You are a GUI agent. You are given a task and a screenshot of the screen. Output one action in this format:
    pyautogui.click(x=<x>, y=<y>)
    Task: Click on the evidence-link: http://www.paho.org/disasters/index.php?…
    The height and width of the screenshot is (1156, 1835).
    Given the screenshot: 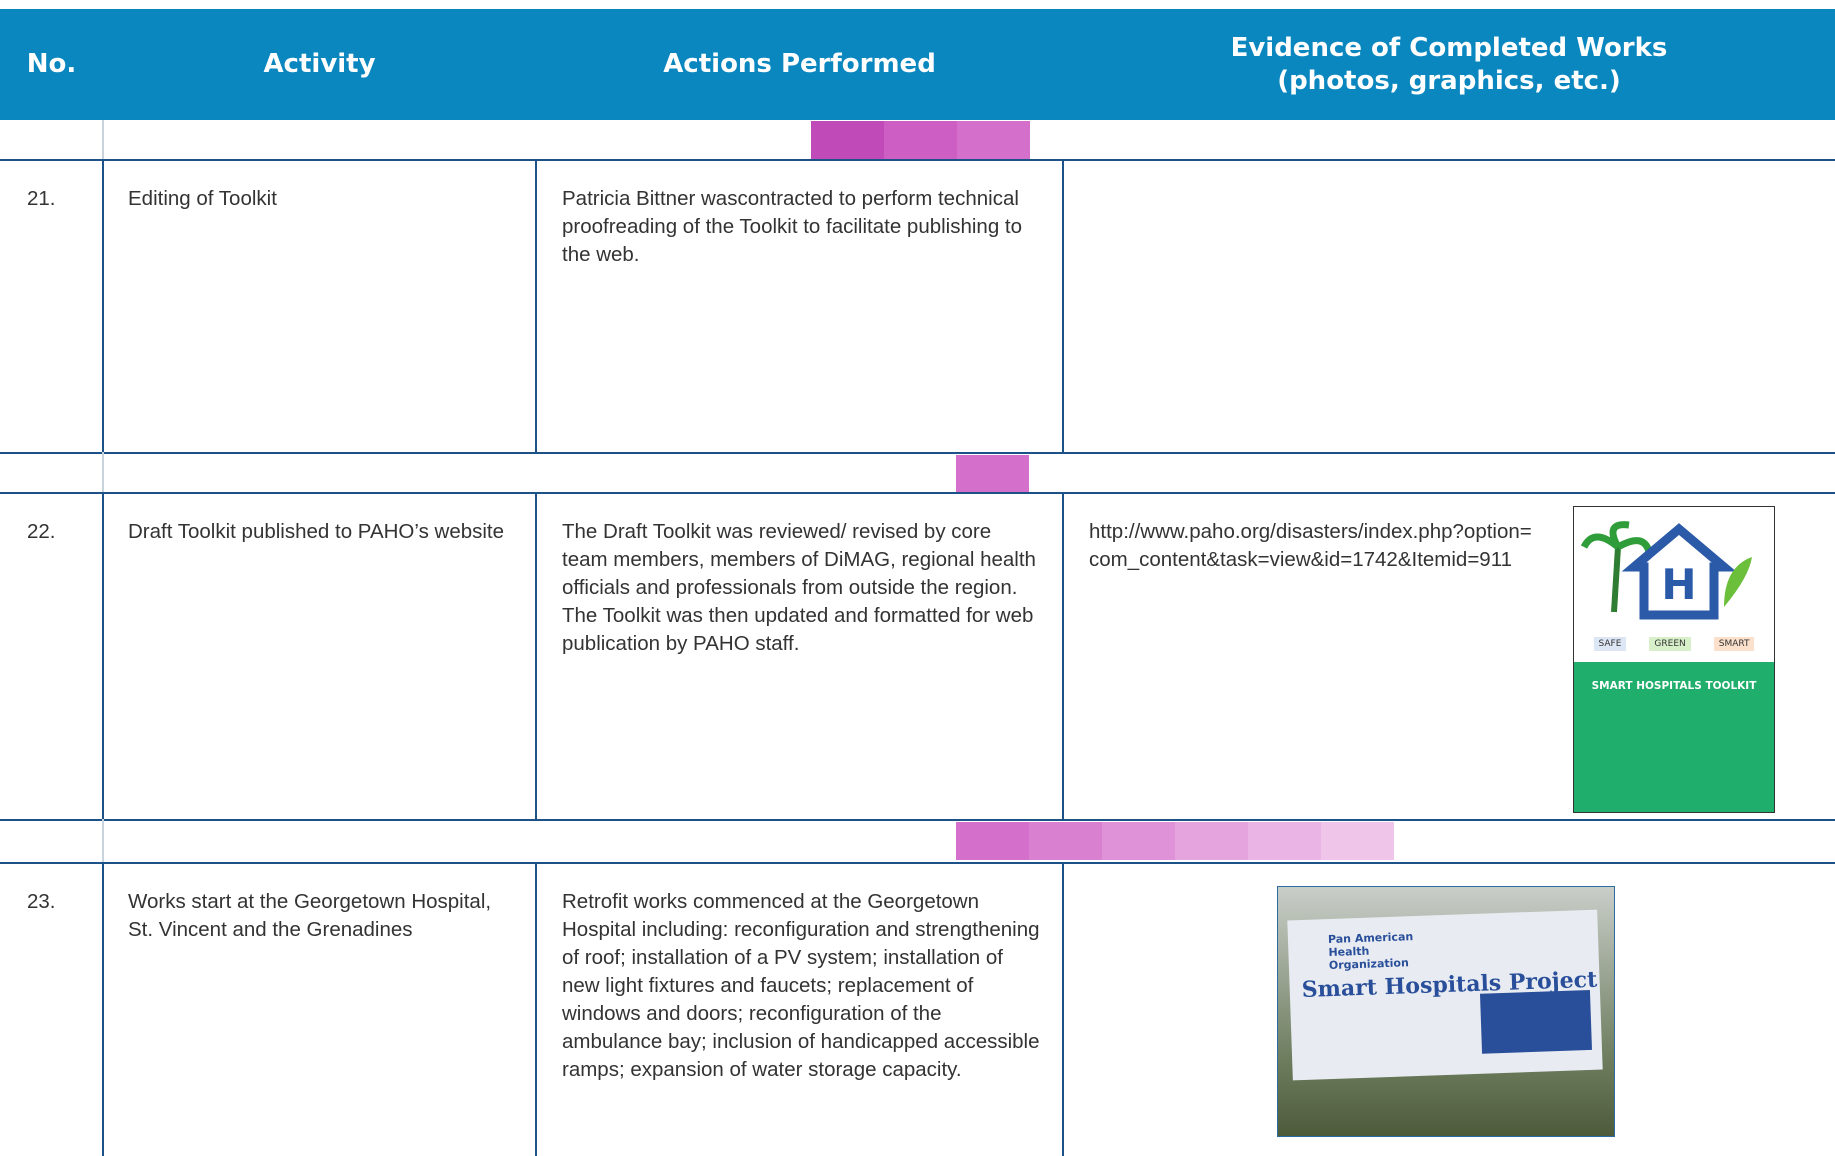 What is the action you would take?
    pyautogui.click(x=1310, y=545)
    